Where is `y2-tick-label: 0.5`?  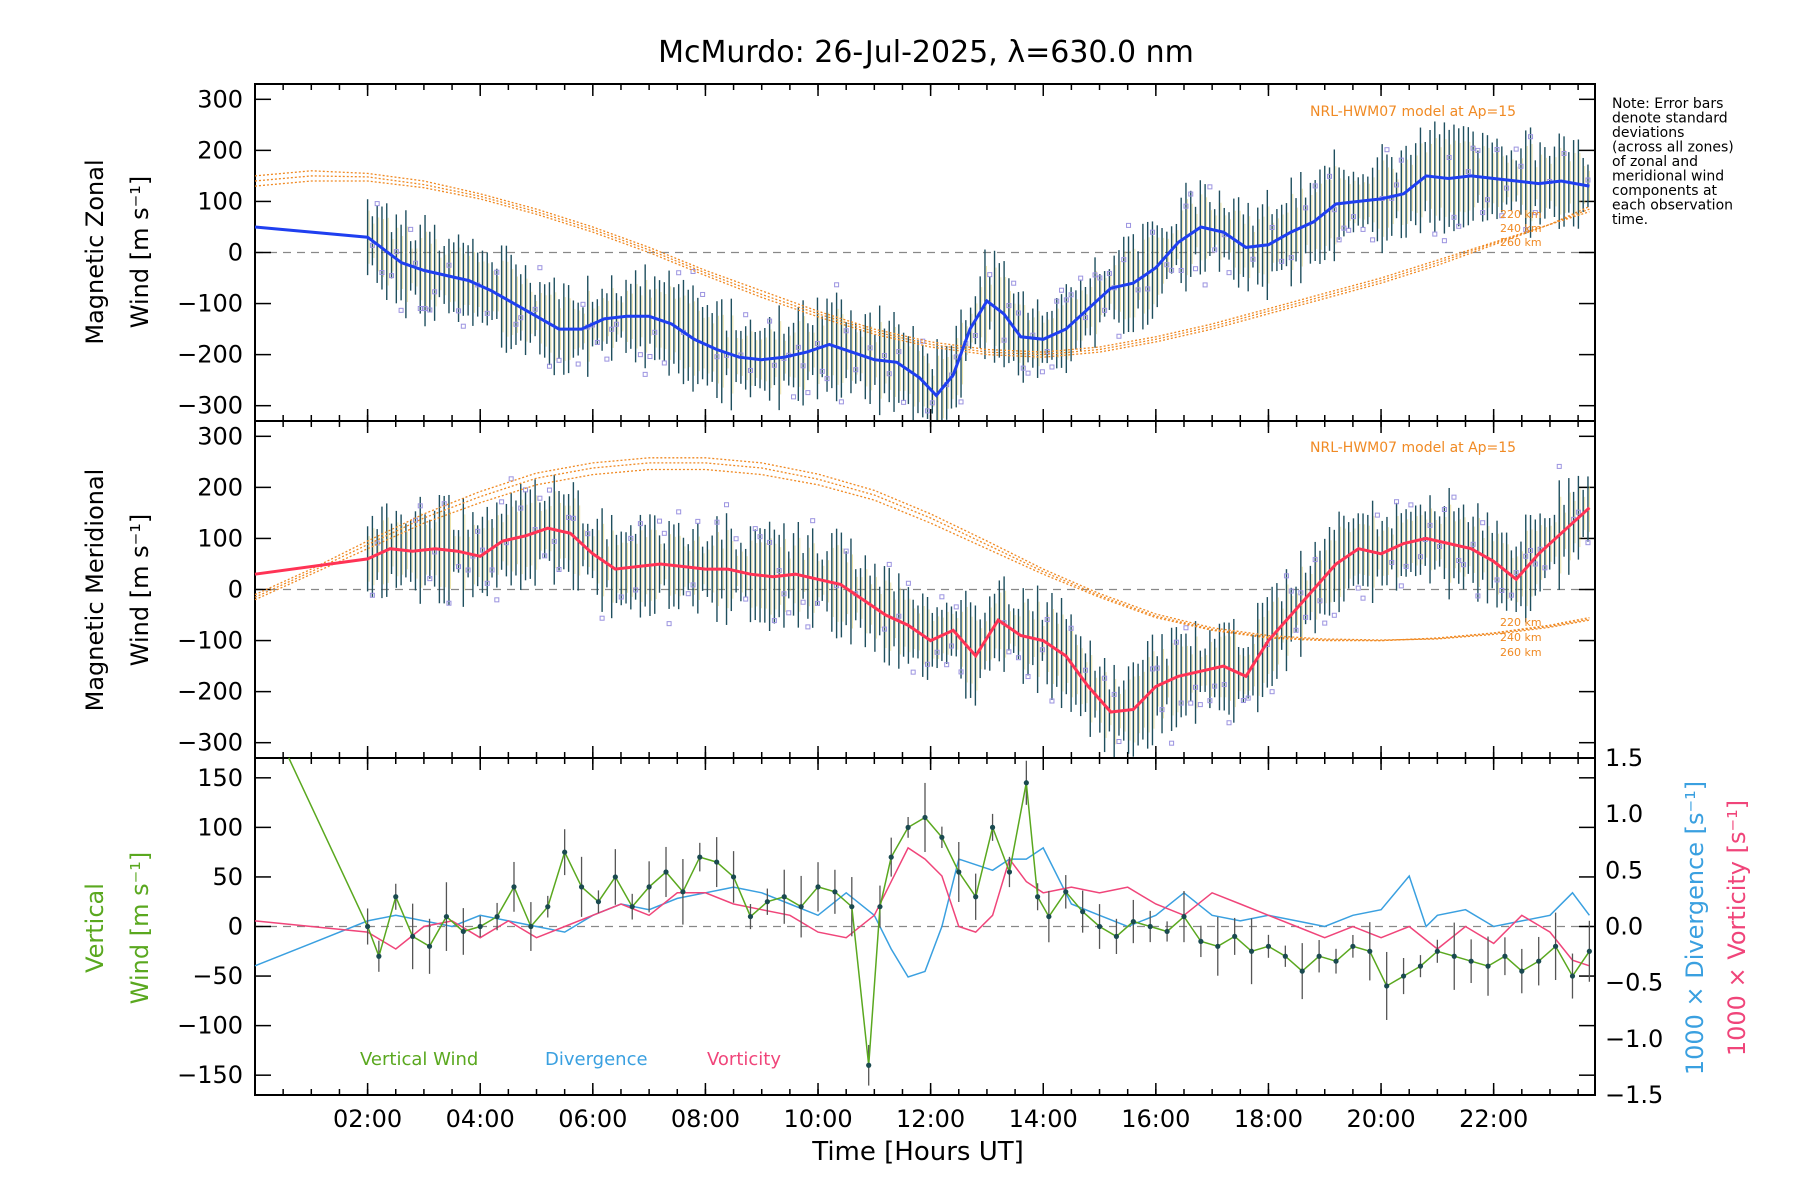 y2-tick-label: 0.5 is located at coordinates (1624, 870).